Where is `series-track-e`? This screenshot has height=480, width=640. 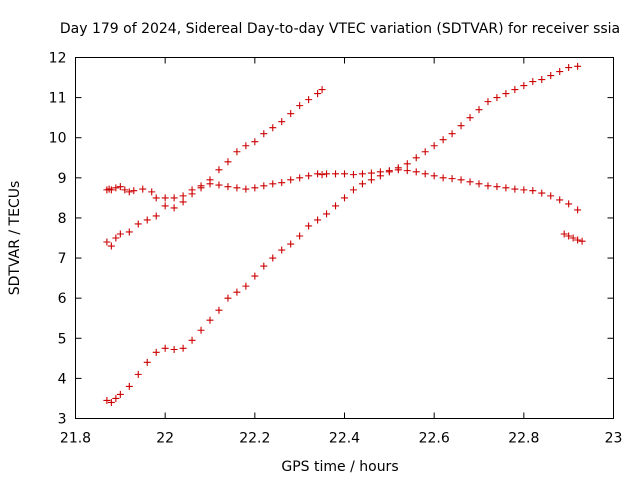
series-track-e is located at coordinates (573, 237).